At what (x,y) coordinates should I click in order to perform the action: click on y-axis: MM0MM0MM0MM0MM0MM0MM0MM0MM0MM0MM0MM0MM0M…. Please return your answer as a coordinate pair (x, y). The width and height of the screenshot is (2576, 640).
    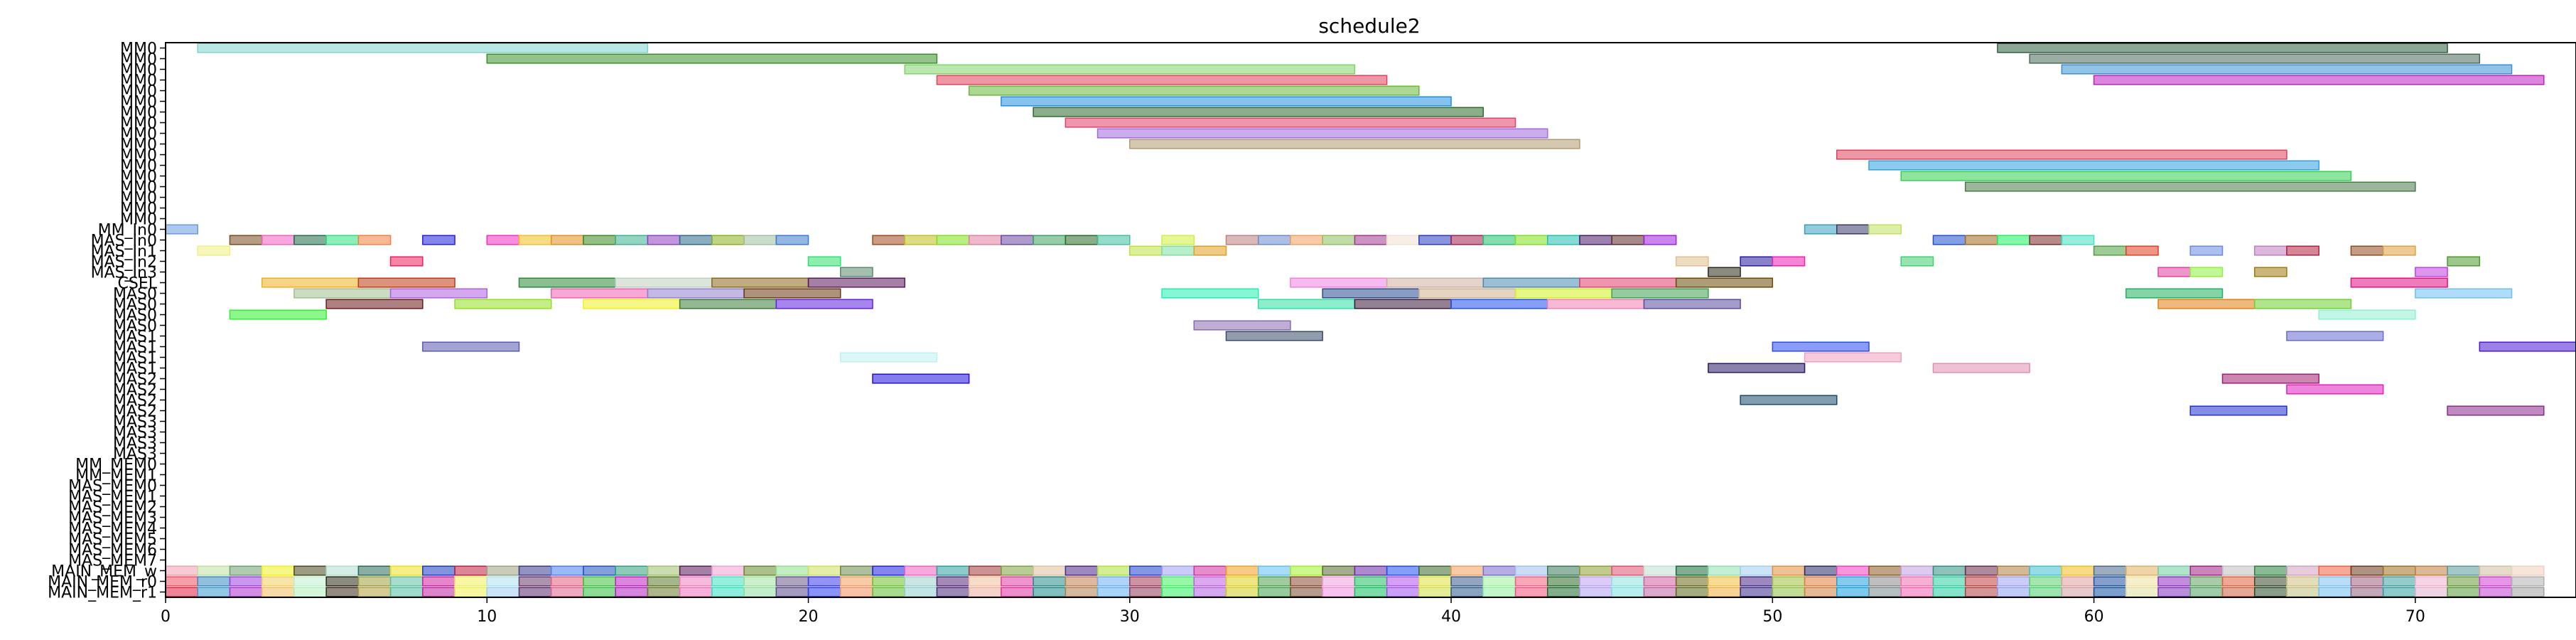
    Looking at the image, I should click on (107, 321).